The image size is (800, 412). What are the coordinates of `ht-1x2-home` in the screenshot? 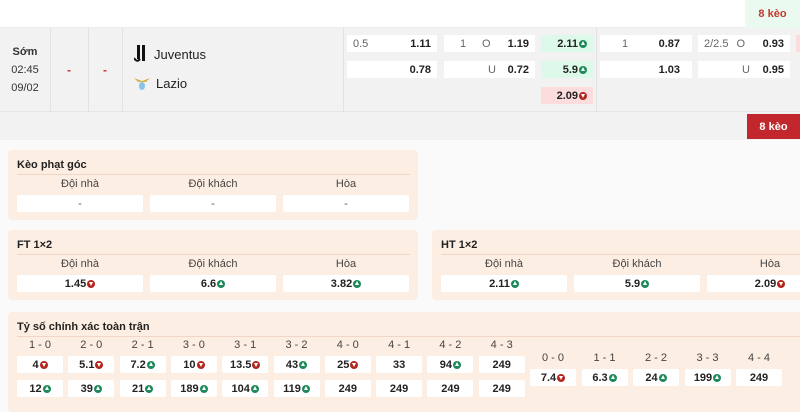 It's located at (798, 43).